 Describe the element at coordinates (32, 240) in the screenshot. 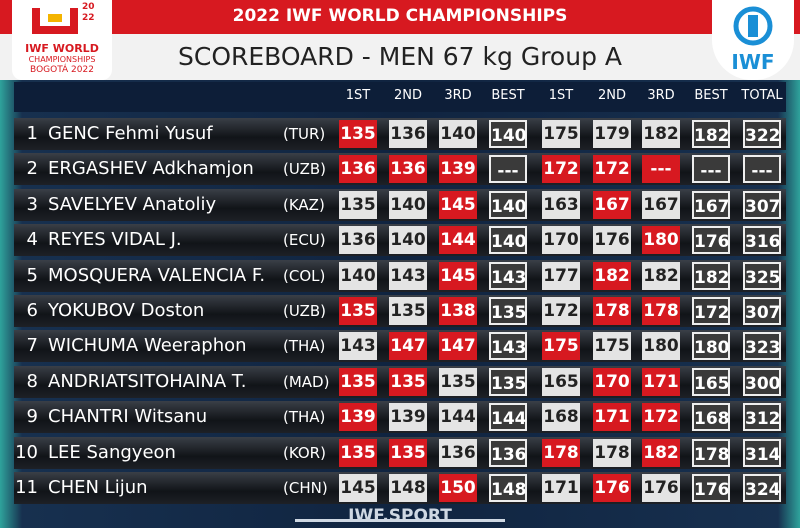

I see `rank: 4` at that location.